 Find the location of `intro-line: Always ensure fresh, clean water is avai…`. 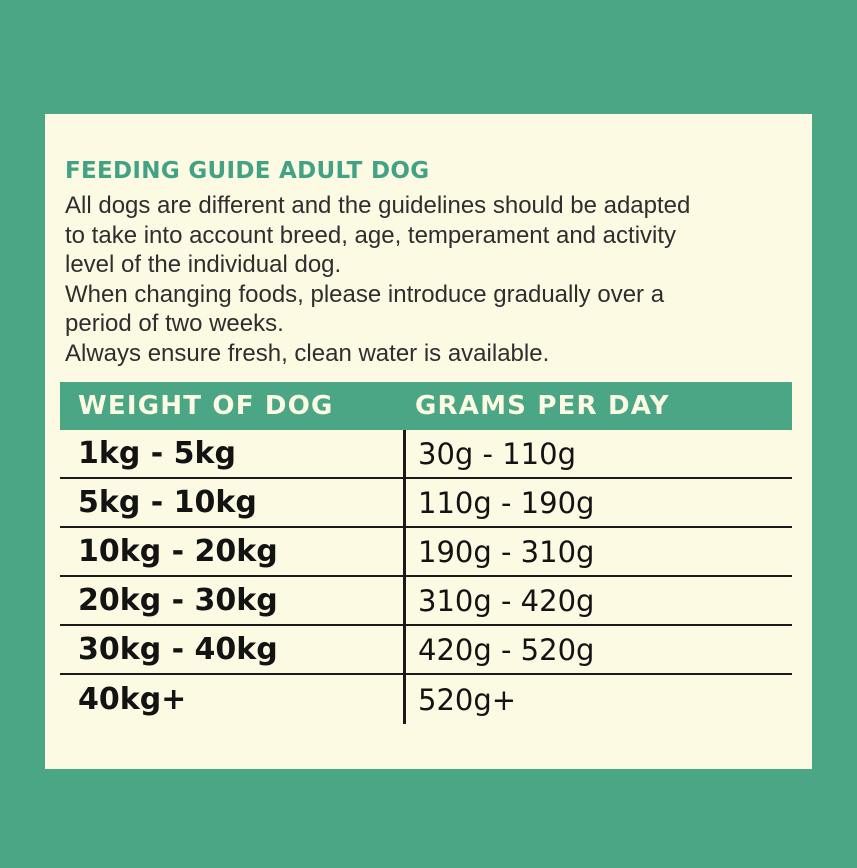

intro-line: Always ensure fresh, clean water is avai… is located at coordinates (307, 353).